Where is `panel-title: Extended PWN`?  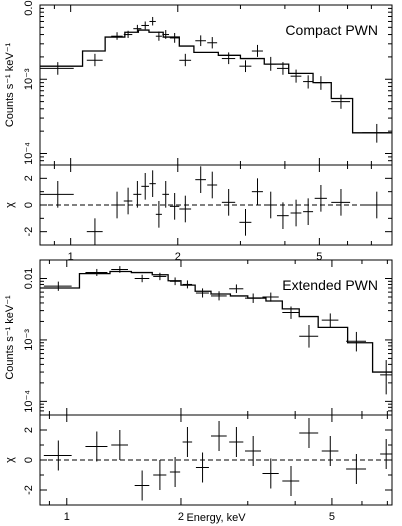
panel-title: Extended PWN is located at coordinates (330, 285).